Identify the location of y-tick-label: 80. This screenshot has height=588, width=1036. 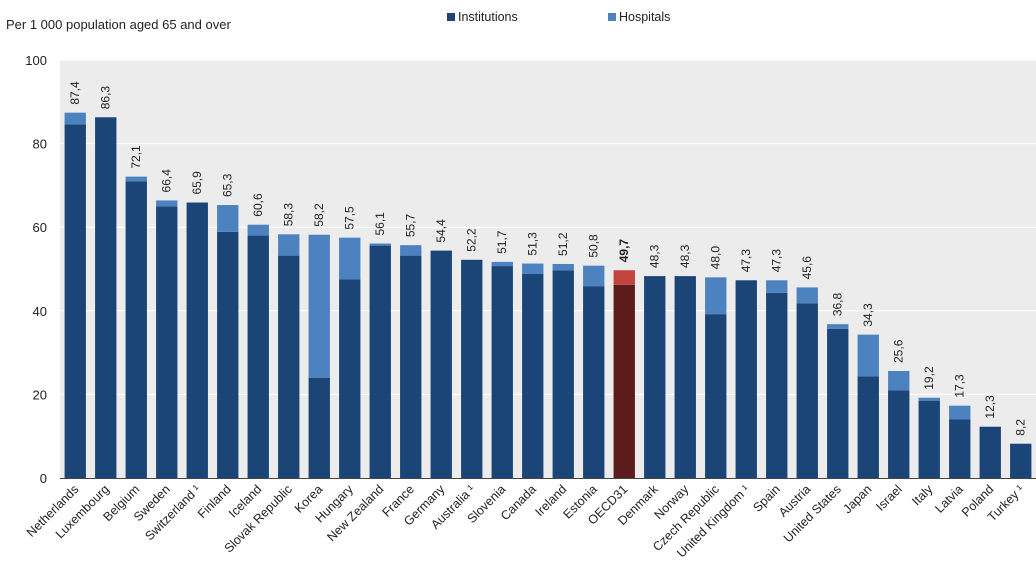
(40, 144).